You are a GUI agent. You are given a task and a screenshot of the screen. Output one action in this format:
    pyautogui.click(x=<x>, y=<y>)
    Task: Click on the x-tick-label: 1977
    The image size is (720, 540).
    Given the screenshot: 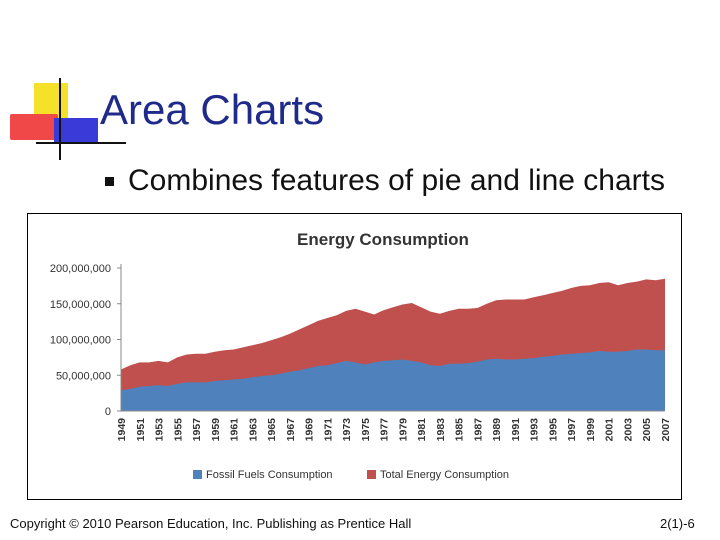 What is the action you would take?
    pyautogui.click(x=385, y=430)
    